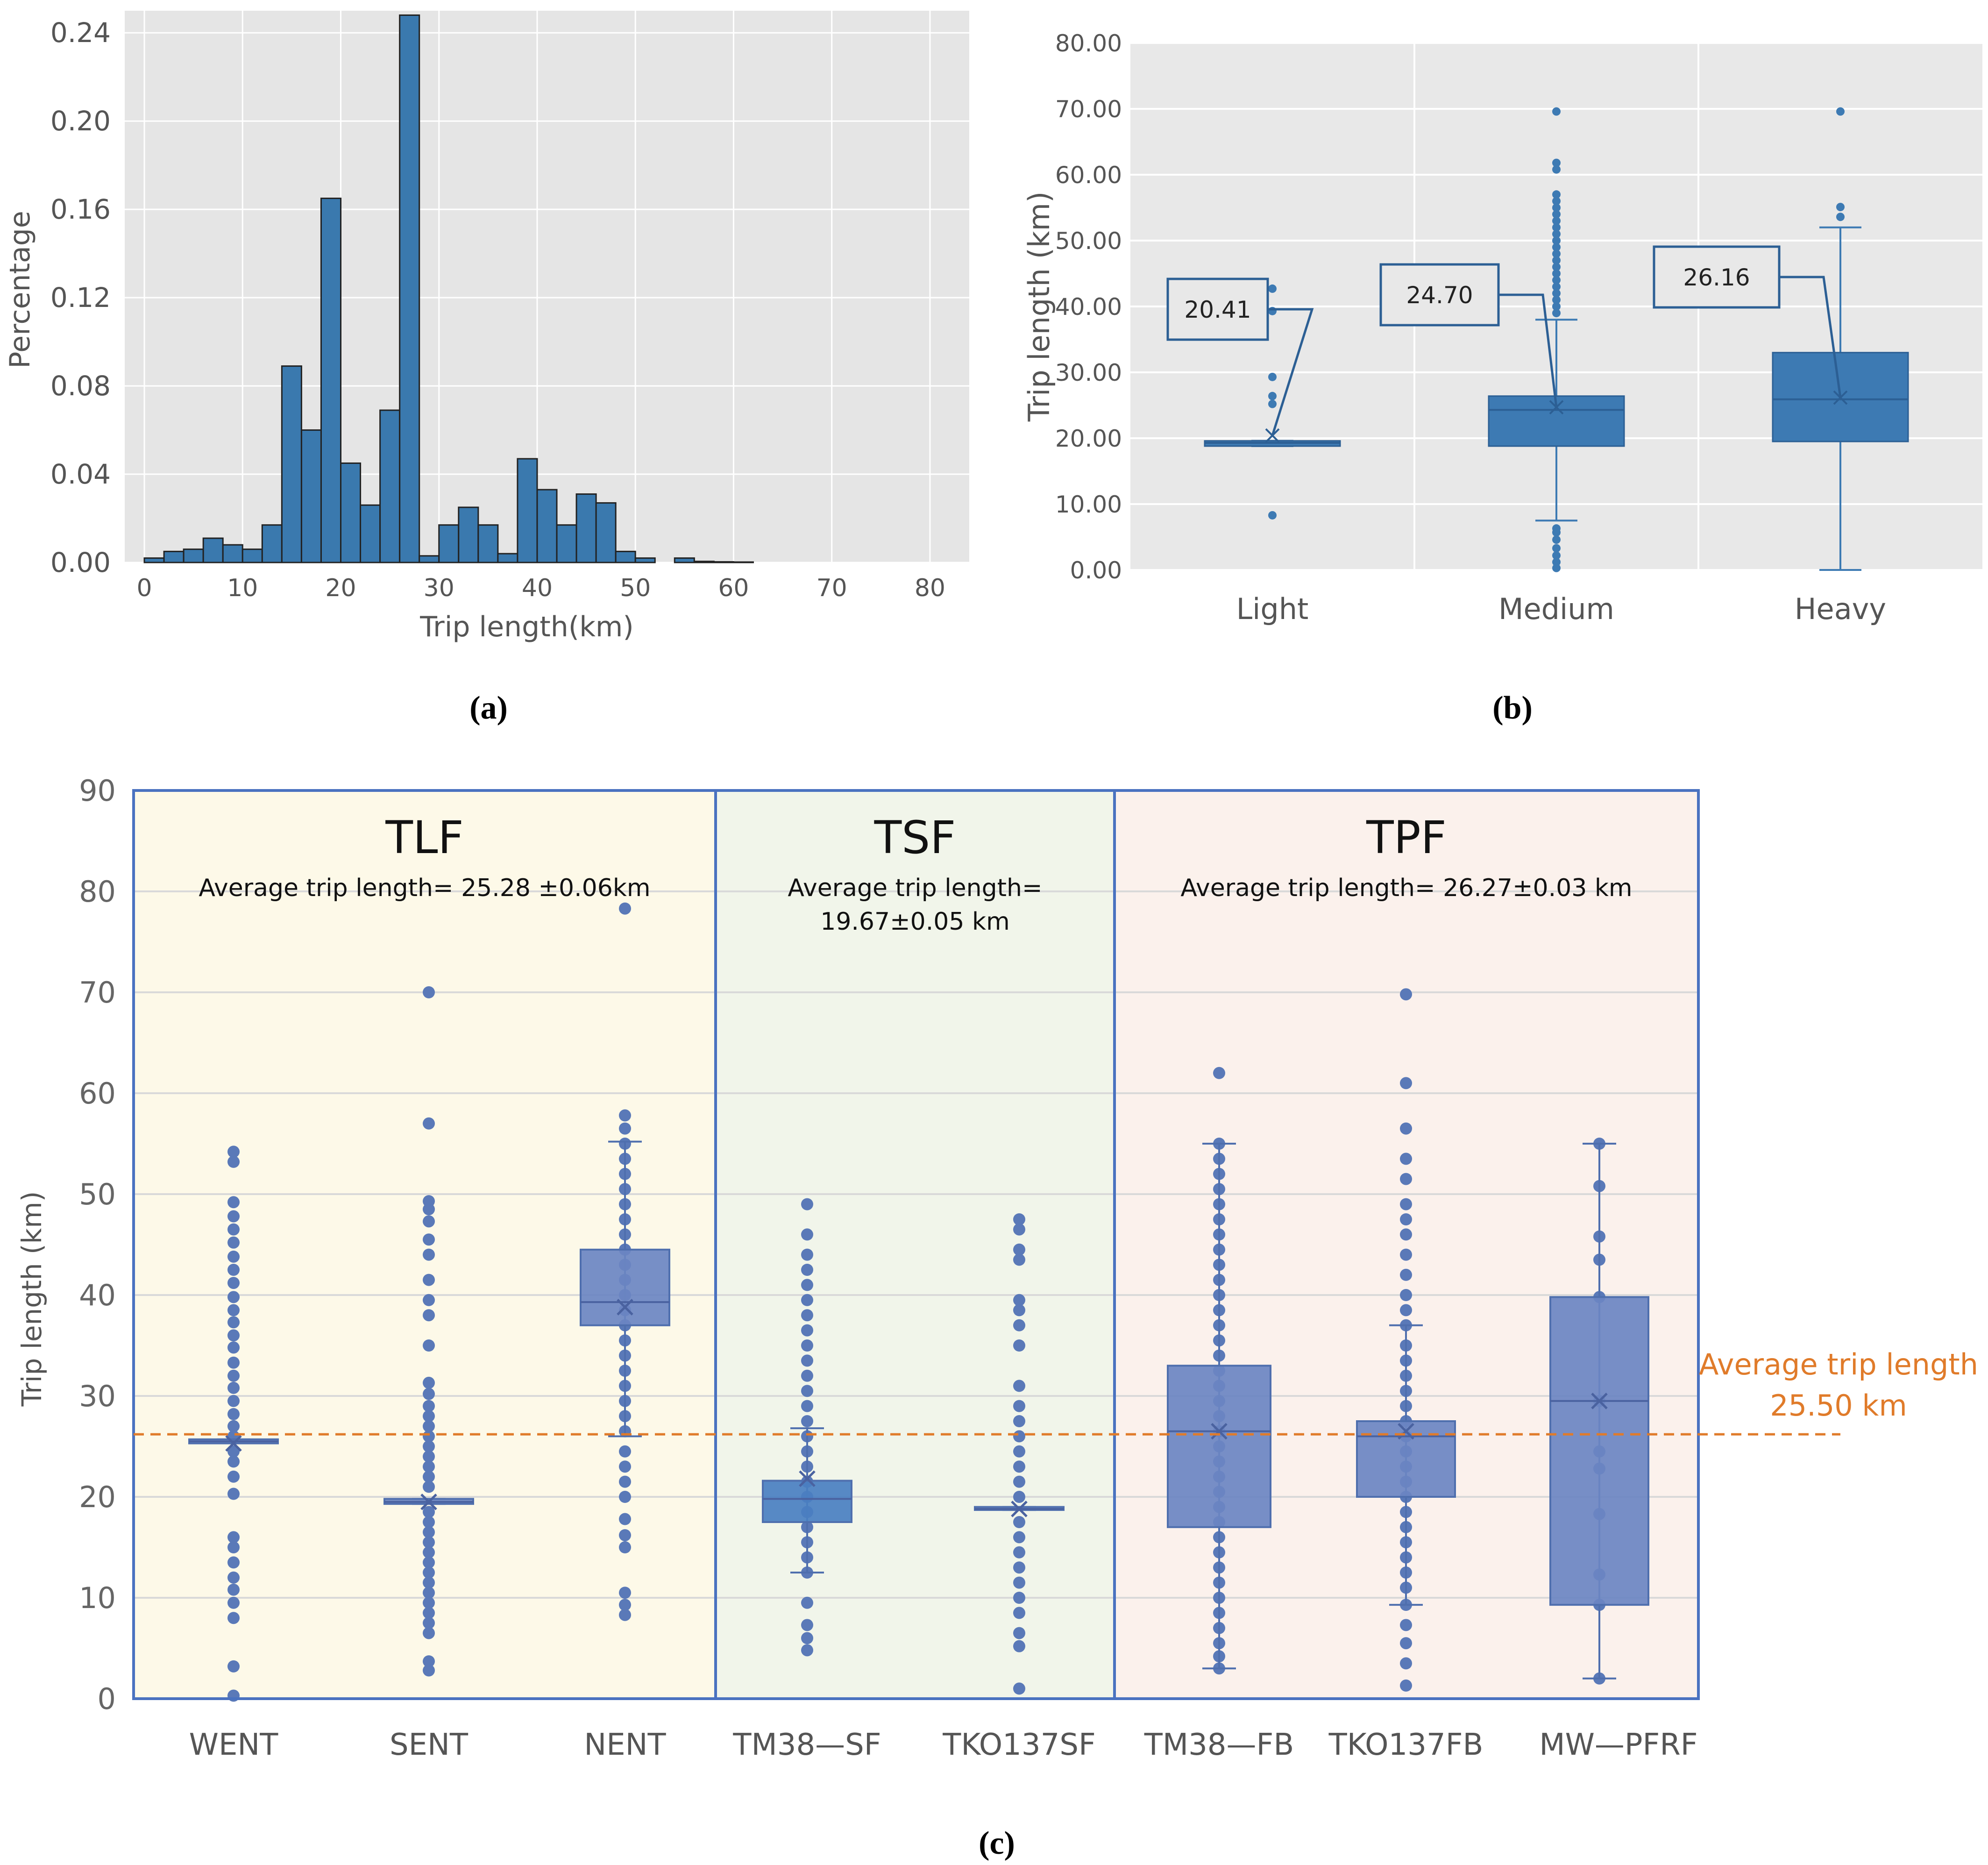  I want to click on panel-b-annotation-label: 24.70, so click(1439, 295).